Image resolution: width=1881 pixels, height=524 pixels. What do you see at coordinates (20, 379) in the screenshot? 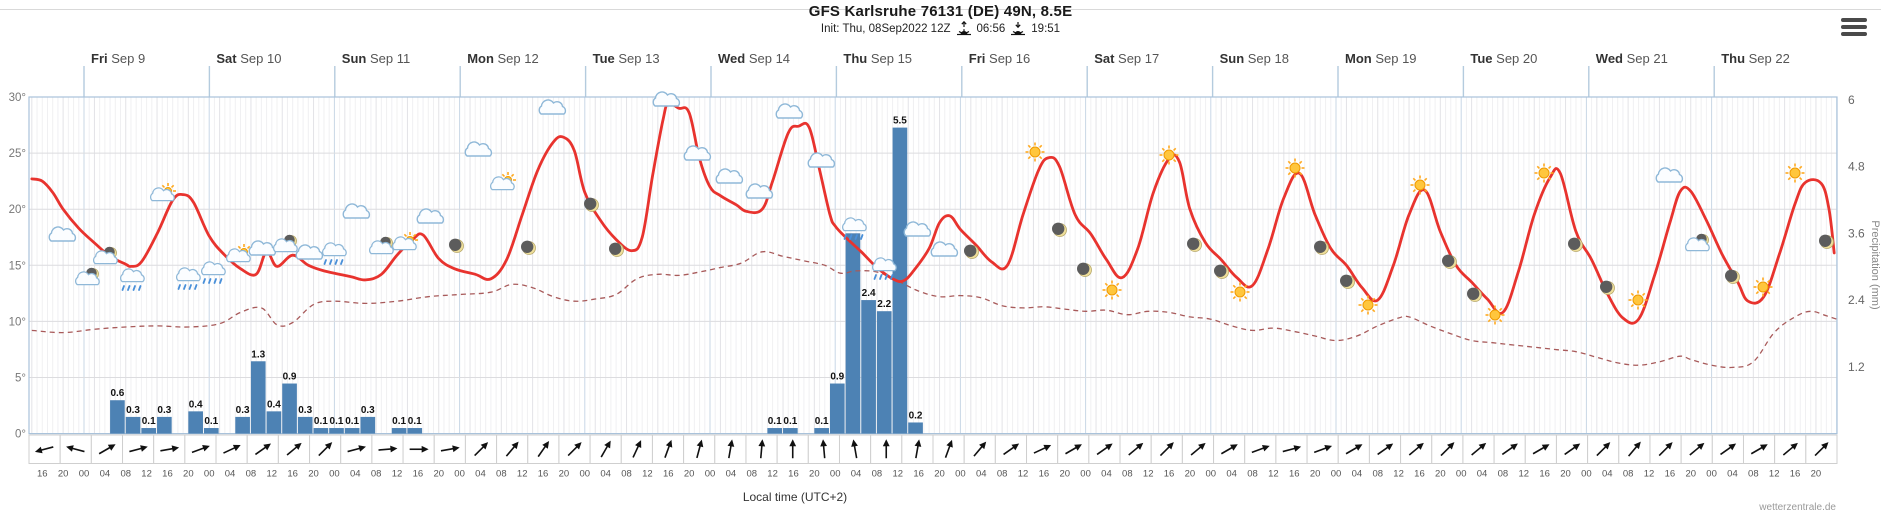
I see `left-axis-tick: 5°` at bounding box center [20, 379].